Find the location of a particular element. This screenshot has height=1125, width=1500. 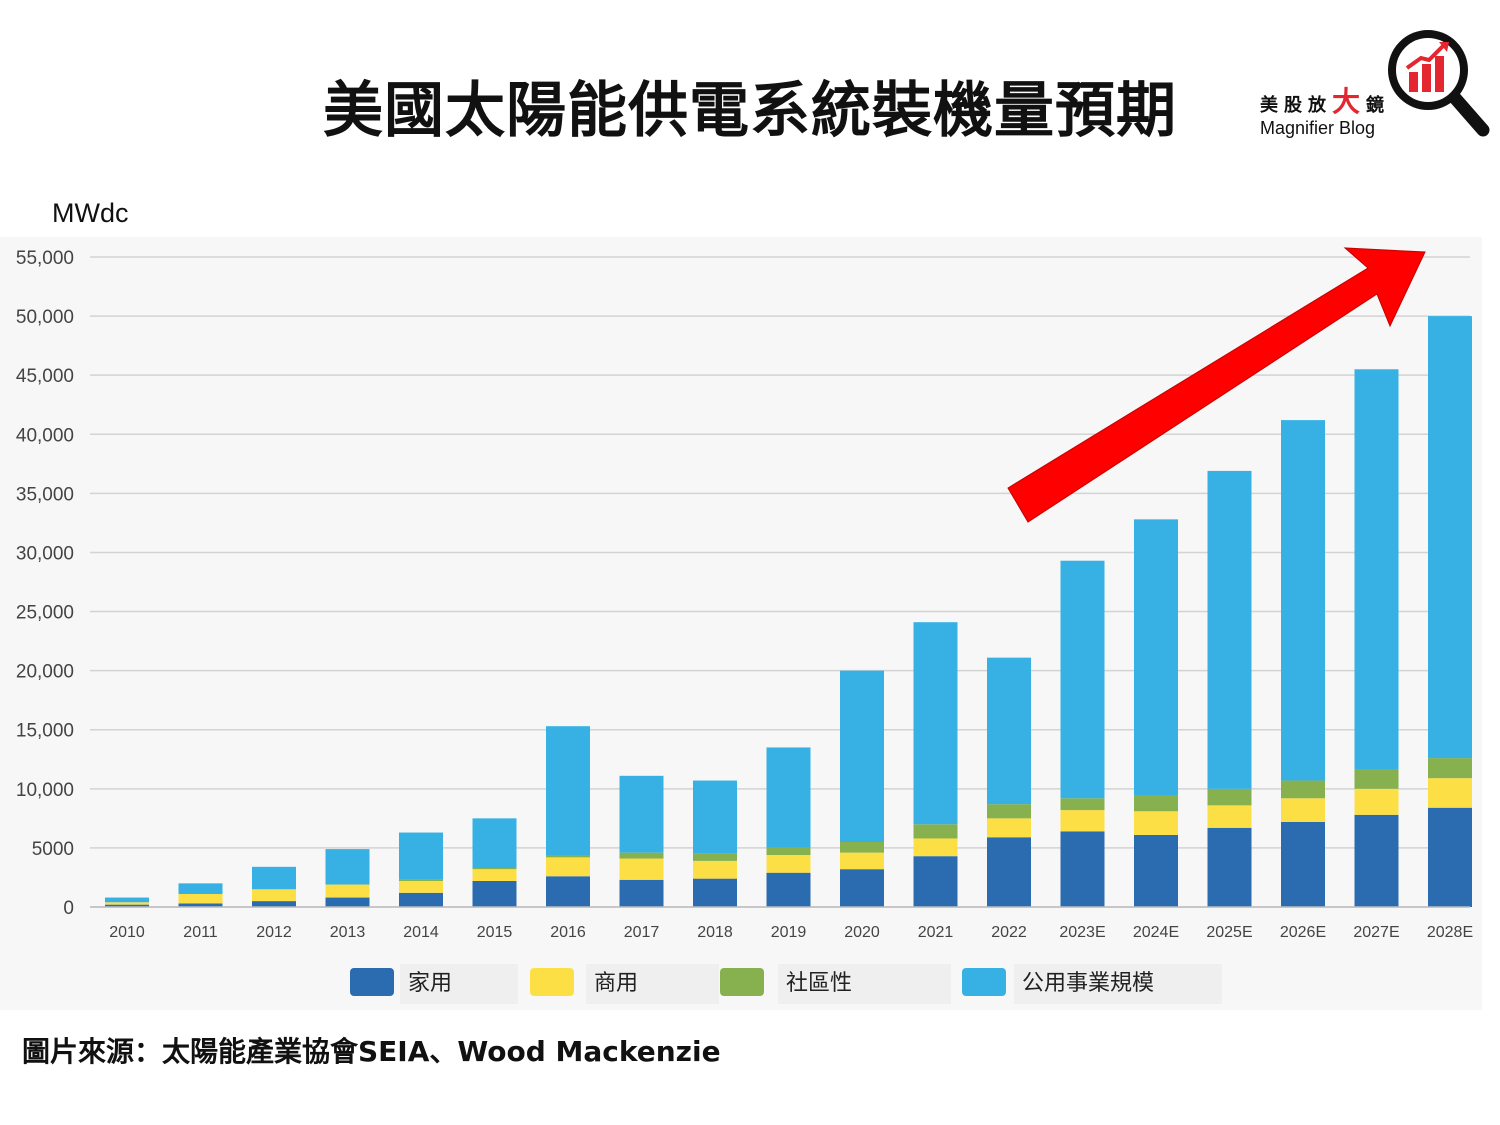

y-axis-unit-label: MWdc is located at coordinates (90, 213).